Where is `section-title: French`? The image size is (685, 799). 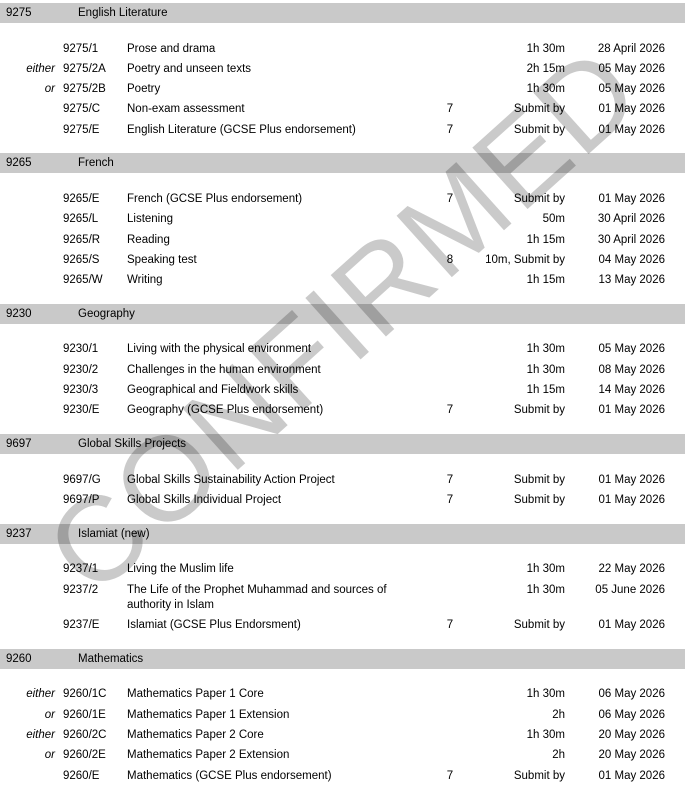
section-title: French is located at coordinates (96, 163).